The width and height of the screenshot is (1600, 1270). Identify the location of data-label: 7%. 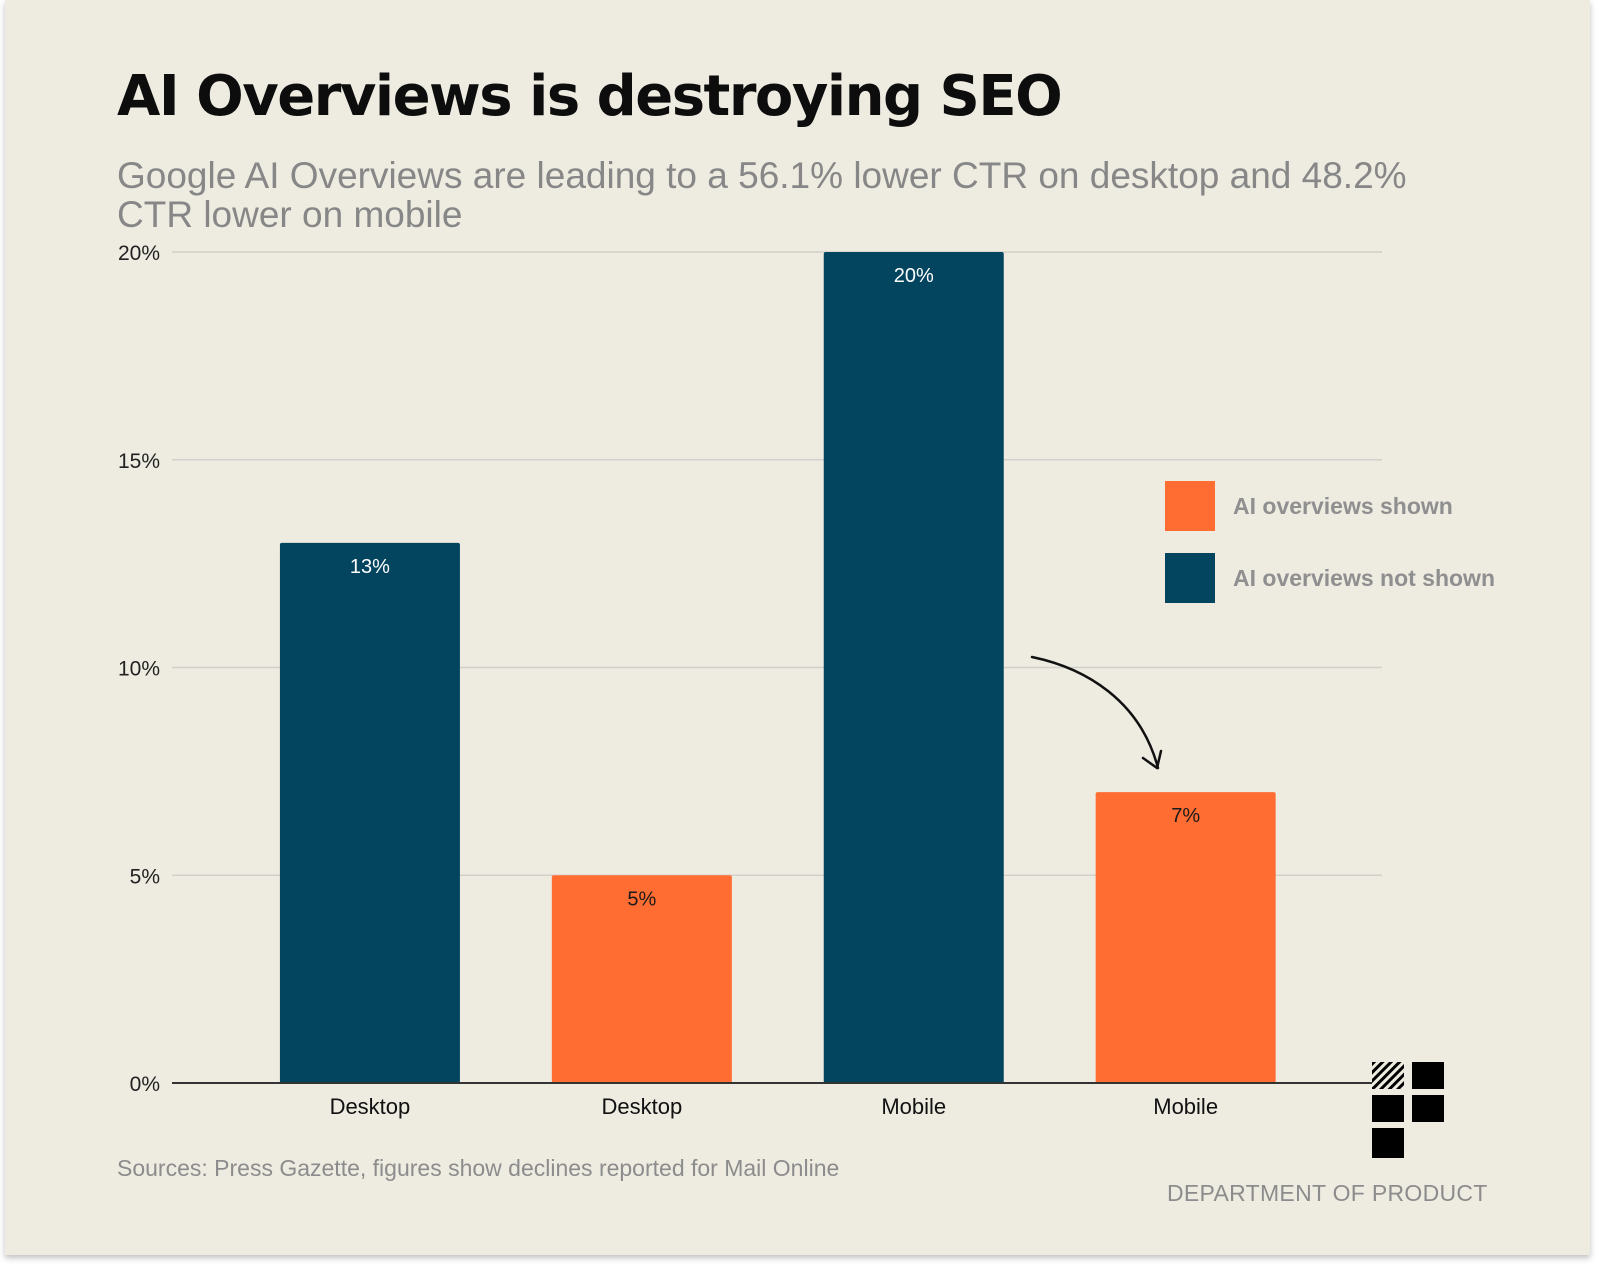
(1185, 816).